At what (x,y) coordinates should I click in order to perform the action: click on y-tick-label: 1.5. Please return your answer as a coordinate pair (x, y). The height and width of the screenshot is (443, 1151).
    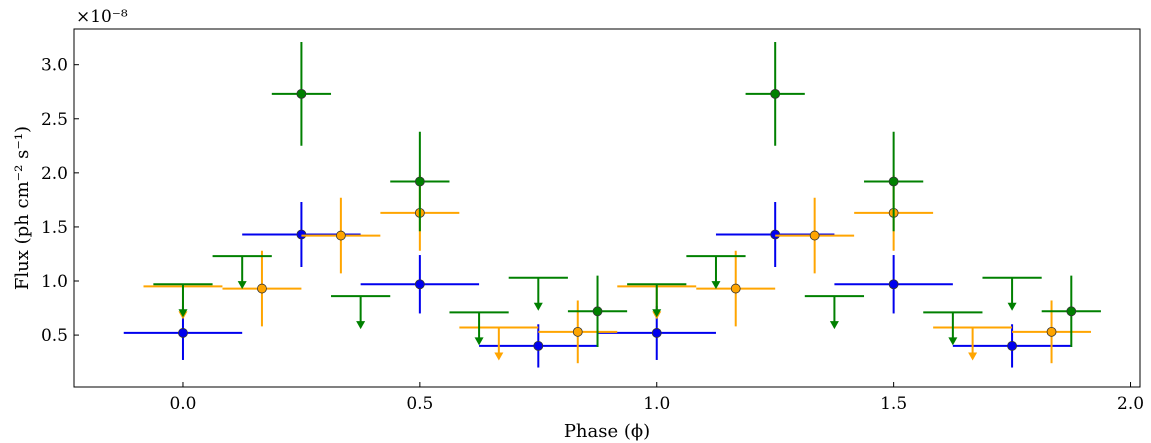
    Looking at the image, I should click on (54, 228).